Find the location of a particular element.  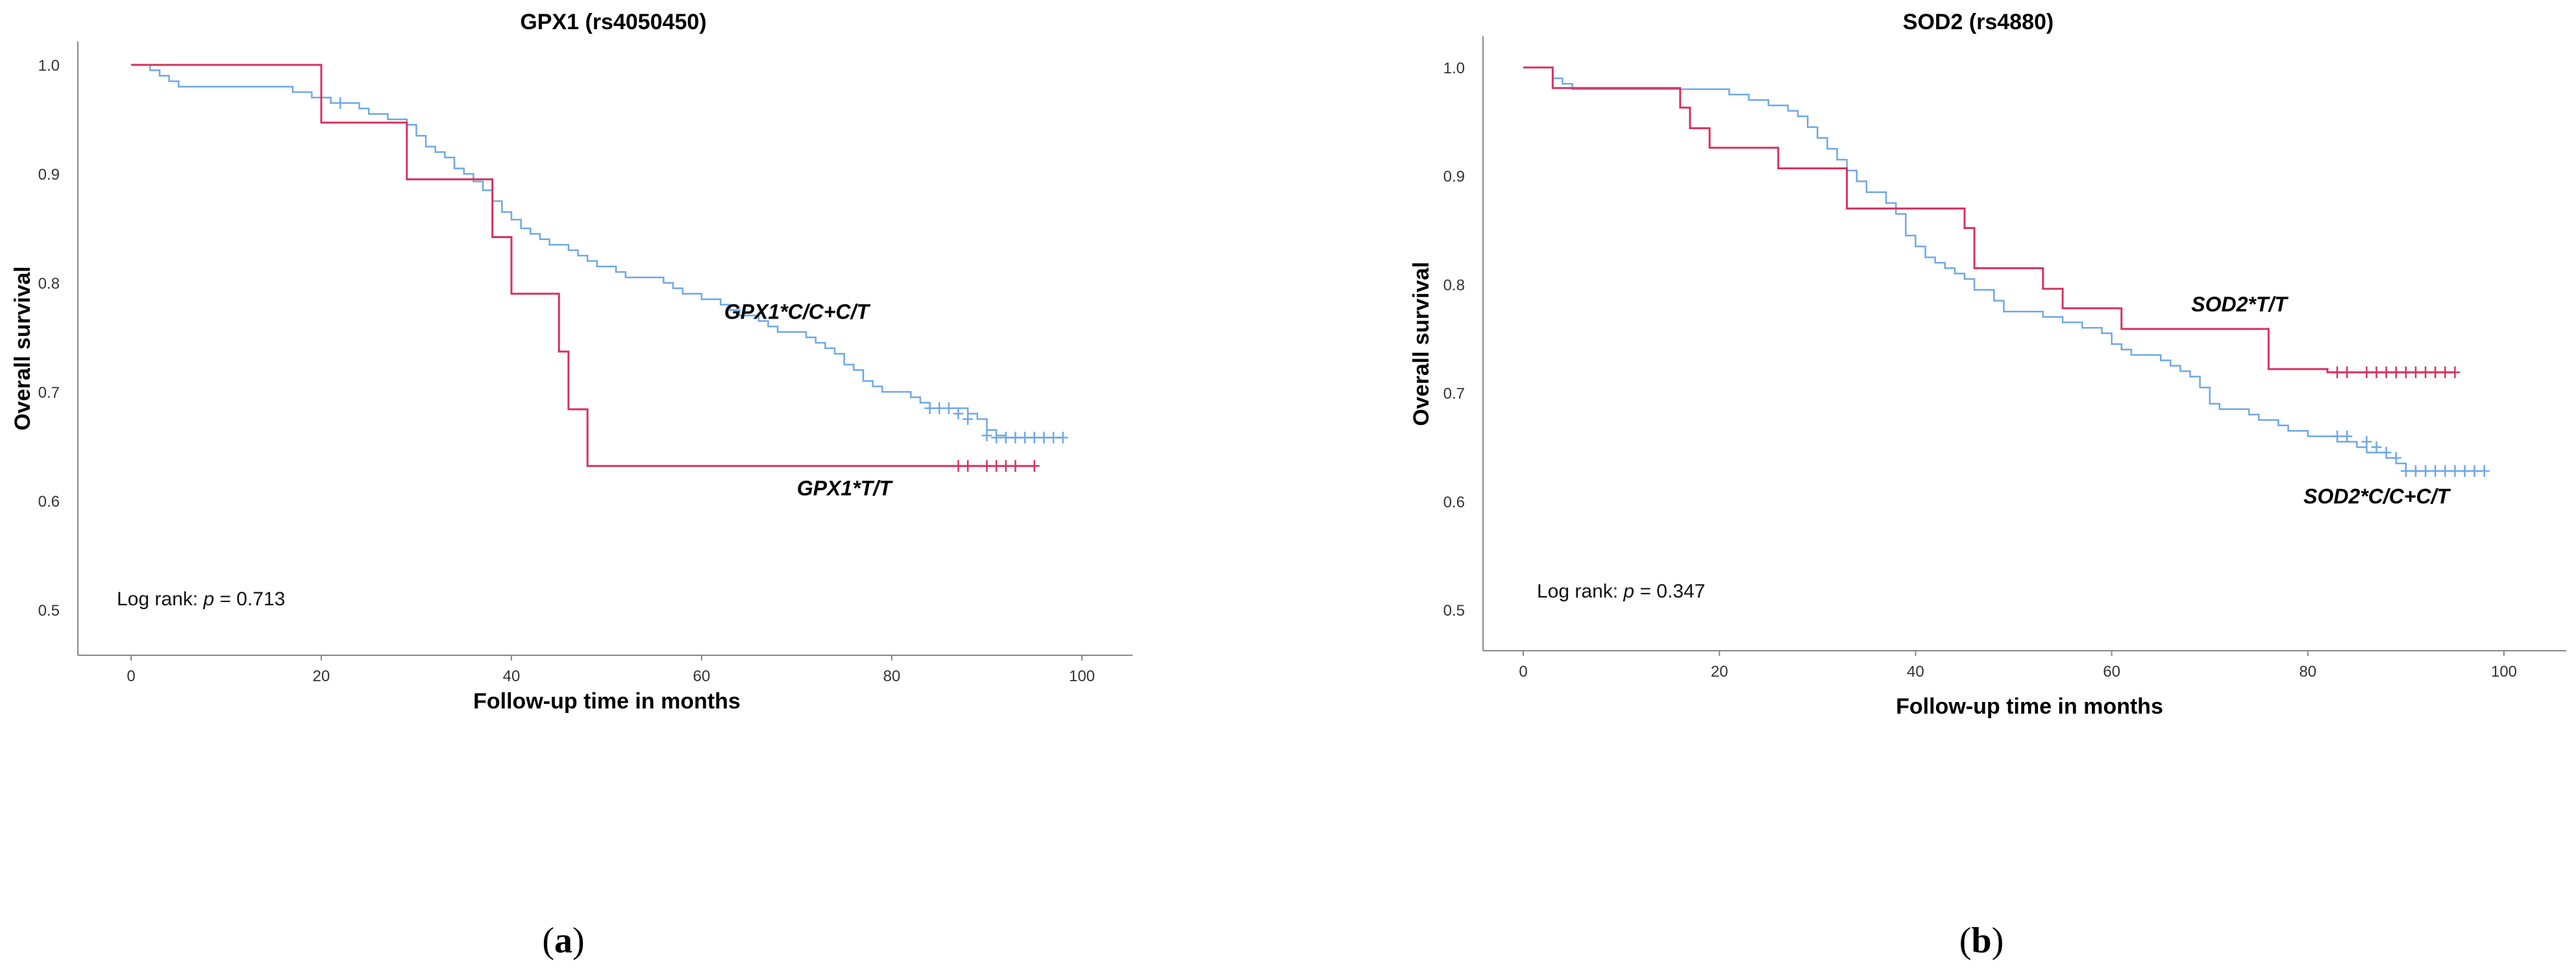

panel-label: (a) is located at coordinates (563, 941).